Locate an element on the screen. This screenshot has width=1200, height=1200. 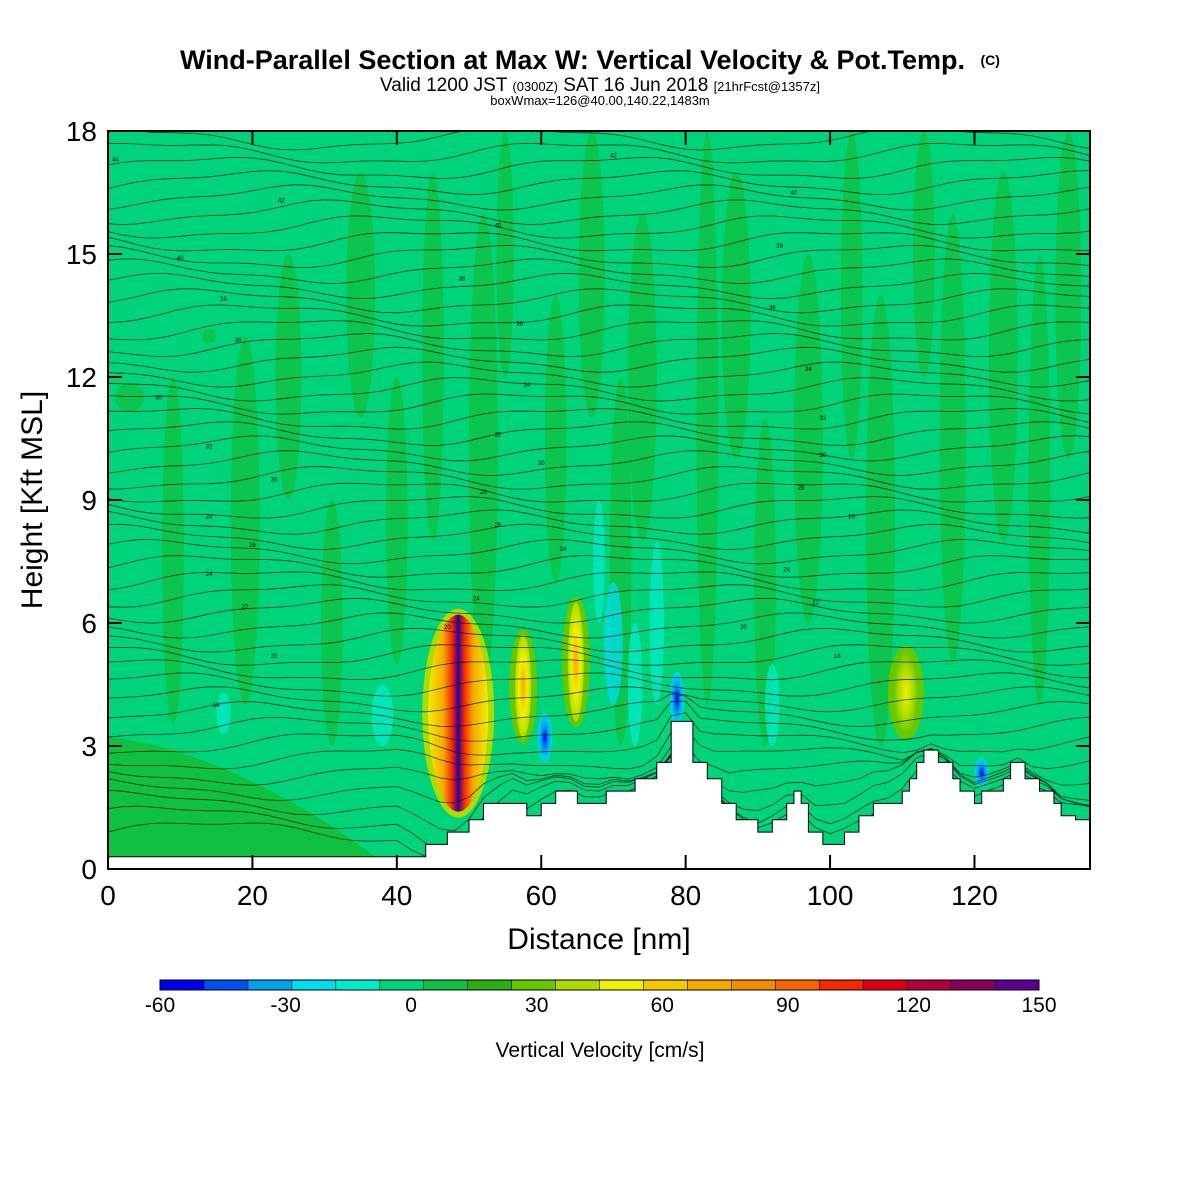
colorbar-tick-label: 30 is located at coordinates (536, 1005).